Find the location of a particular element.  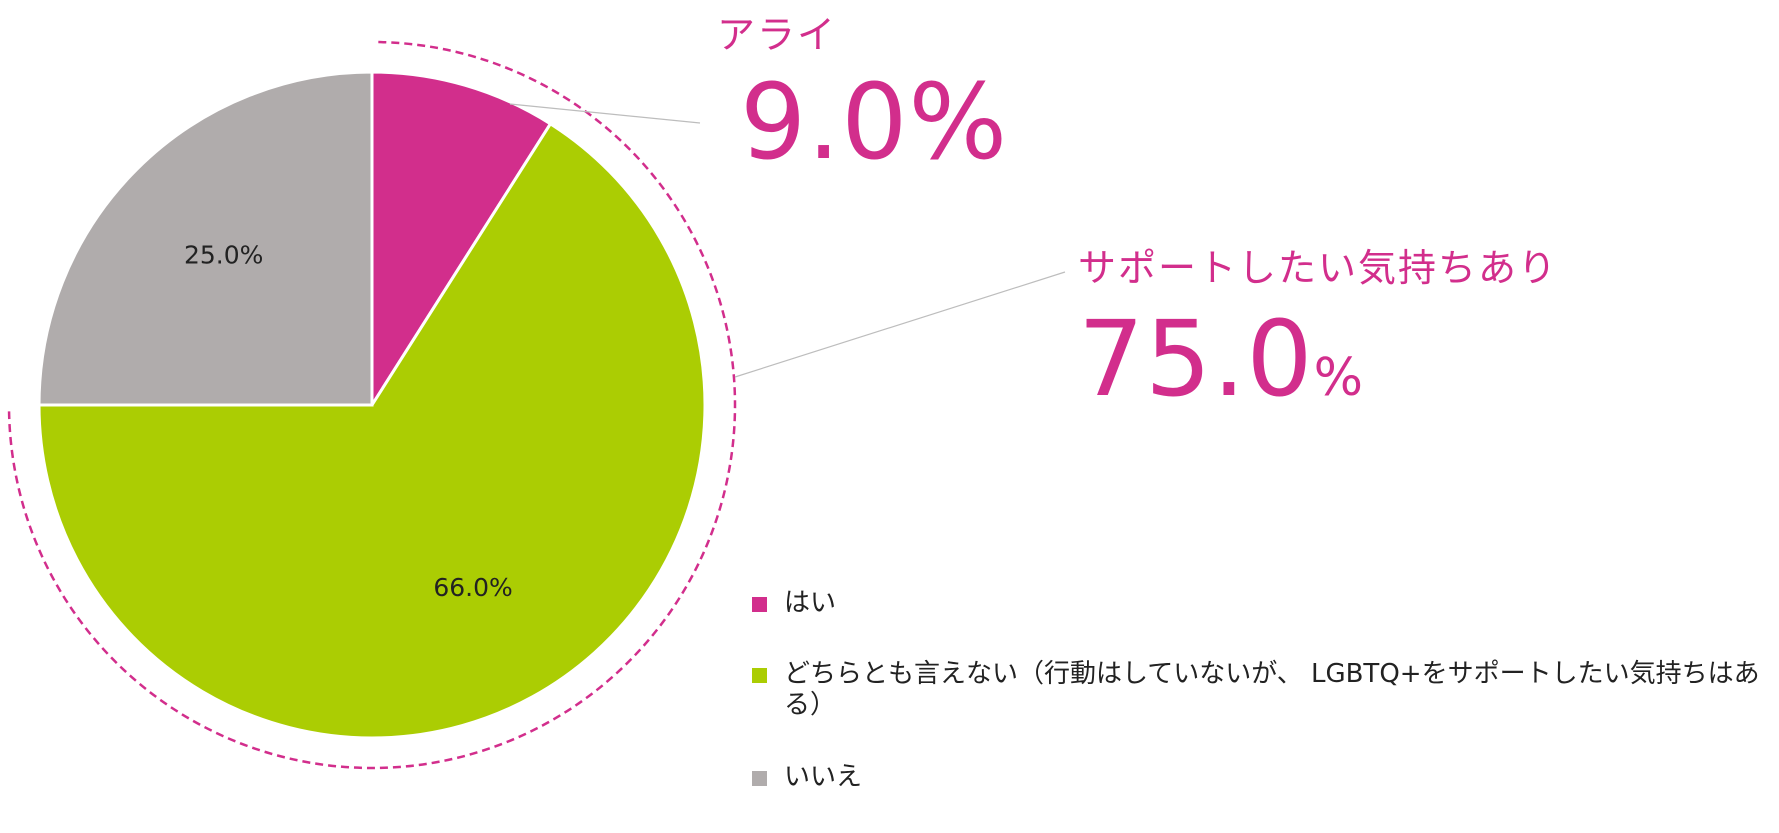

support-value: 75.0% is located at coordinates (1318, 359).